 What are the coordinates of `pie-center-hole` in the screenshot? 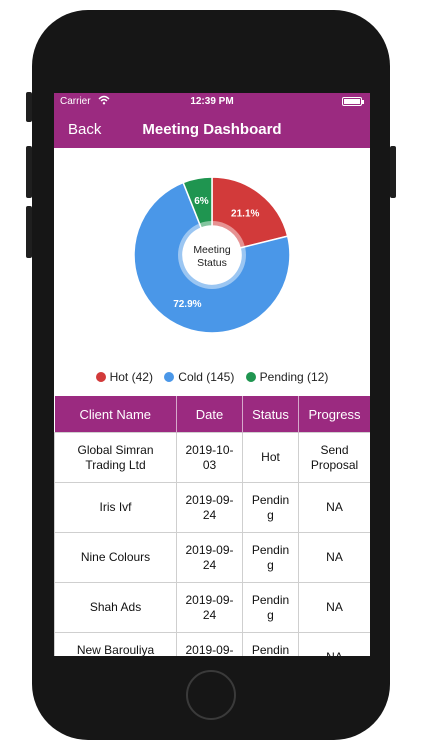 It's located at (212, 255).